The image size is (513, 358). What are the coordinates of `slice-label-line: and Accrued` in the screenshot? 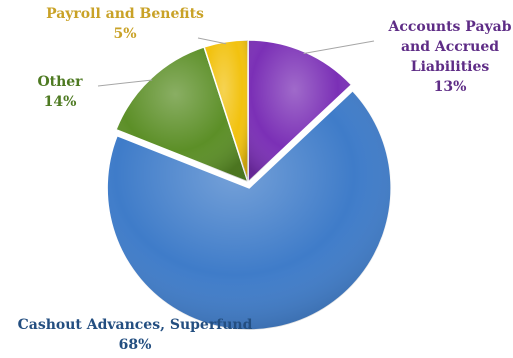 It's located at (450, 47).